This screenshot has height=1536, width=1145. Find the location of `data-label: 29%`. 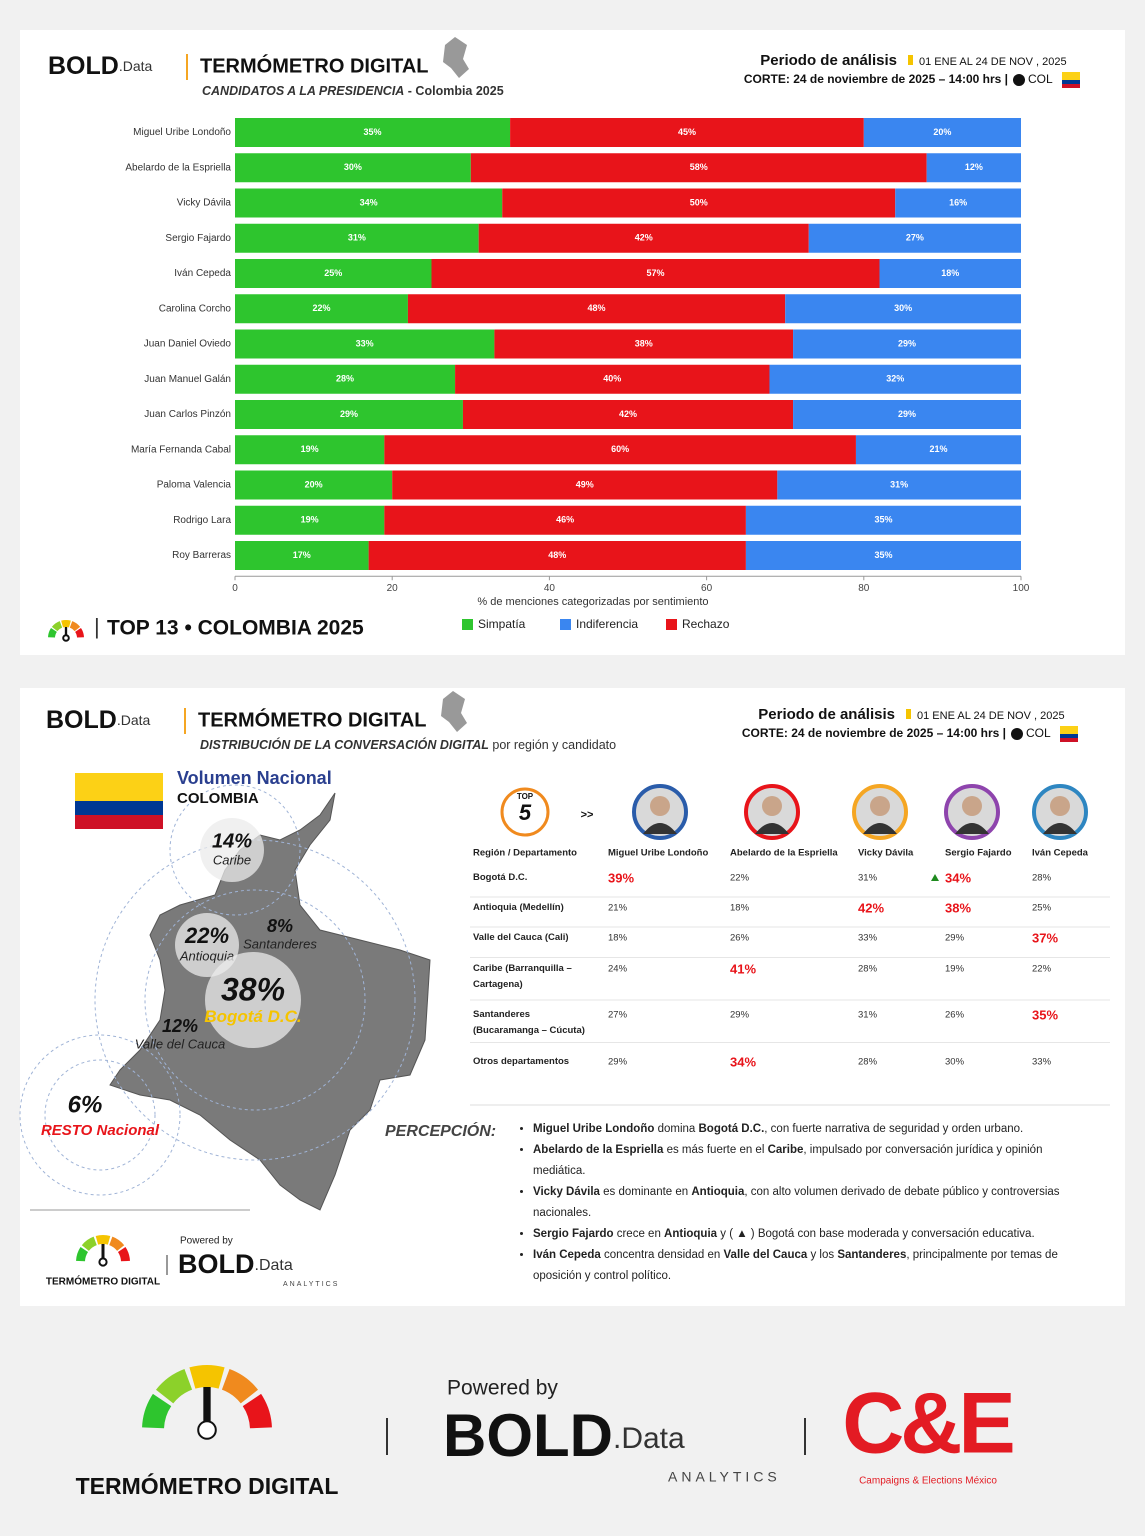

data-label: 29% is located at coordinates (907, 414).